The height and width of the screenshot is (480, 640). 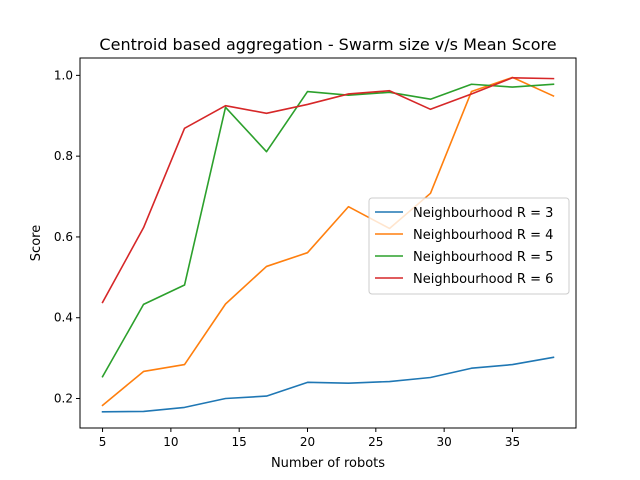 I want to click on legend-label: Neighbourhood R = 5, so click(x=483, y=257).